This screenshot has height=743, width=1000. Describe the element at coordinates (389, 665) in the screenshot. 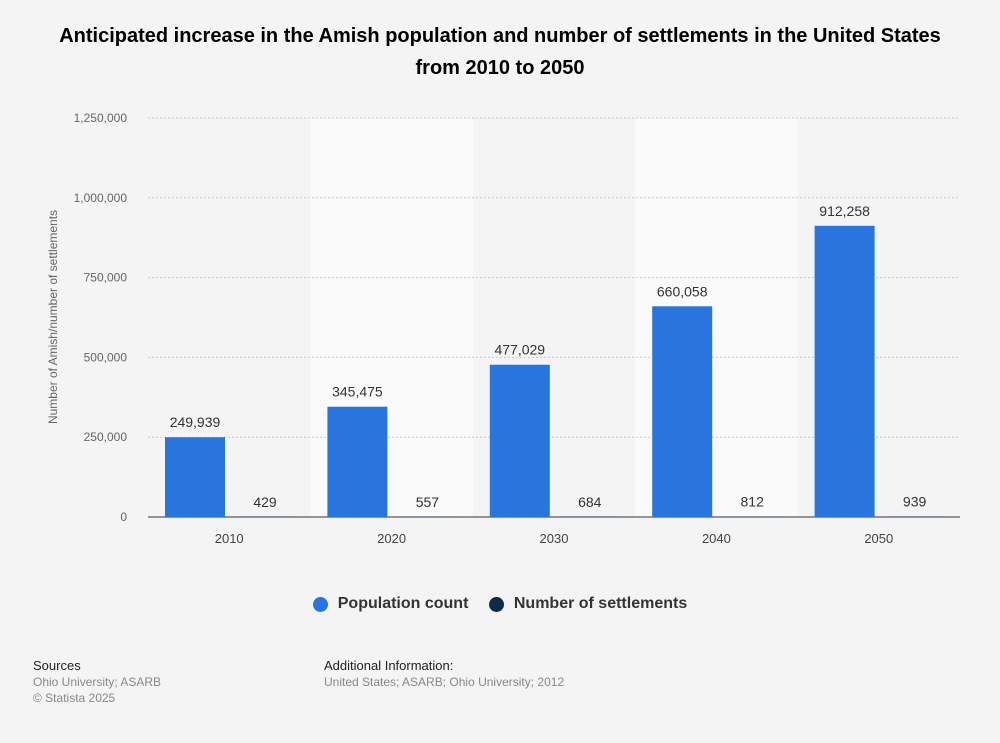

I see `additional-info-heading: Additional Information:` at that location.